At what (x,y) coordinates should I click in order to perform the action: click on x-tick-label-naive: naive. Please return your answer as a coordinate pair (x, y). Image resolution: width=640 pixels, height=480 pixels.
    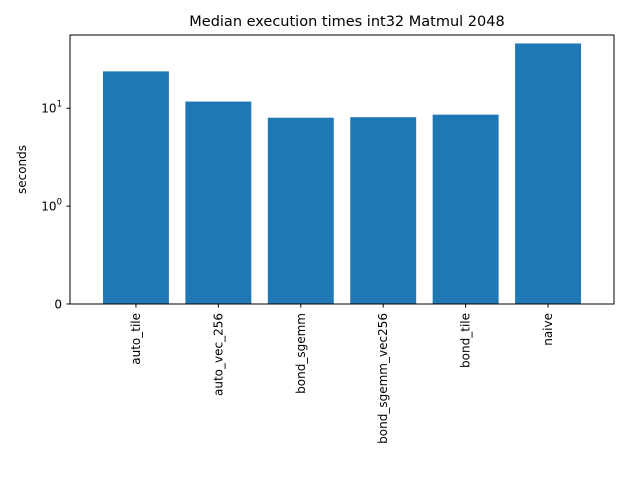
    Looking at the image, I should click on (548, 329).